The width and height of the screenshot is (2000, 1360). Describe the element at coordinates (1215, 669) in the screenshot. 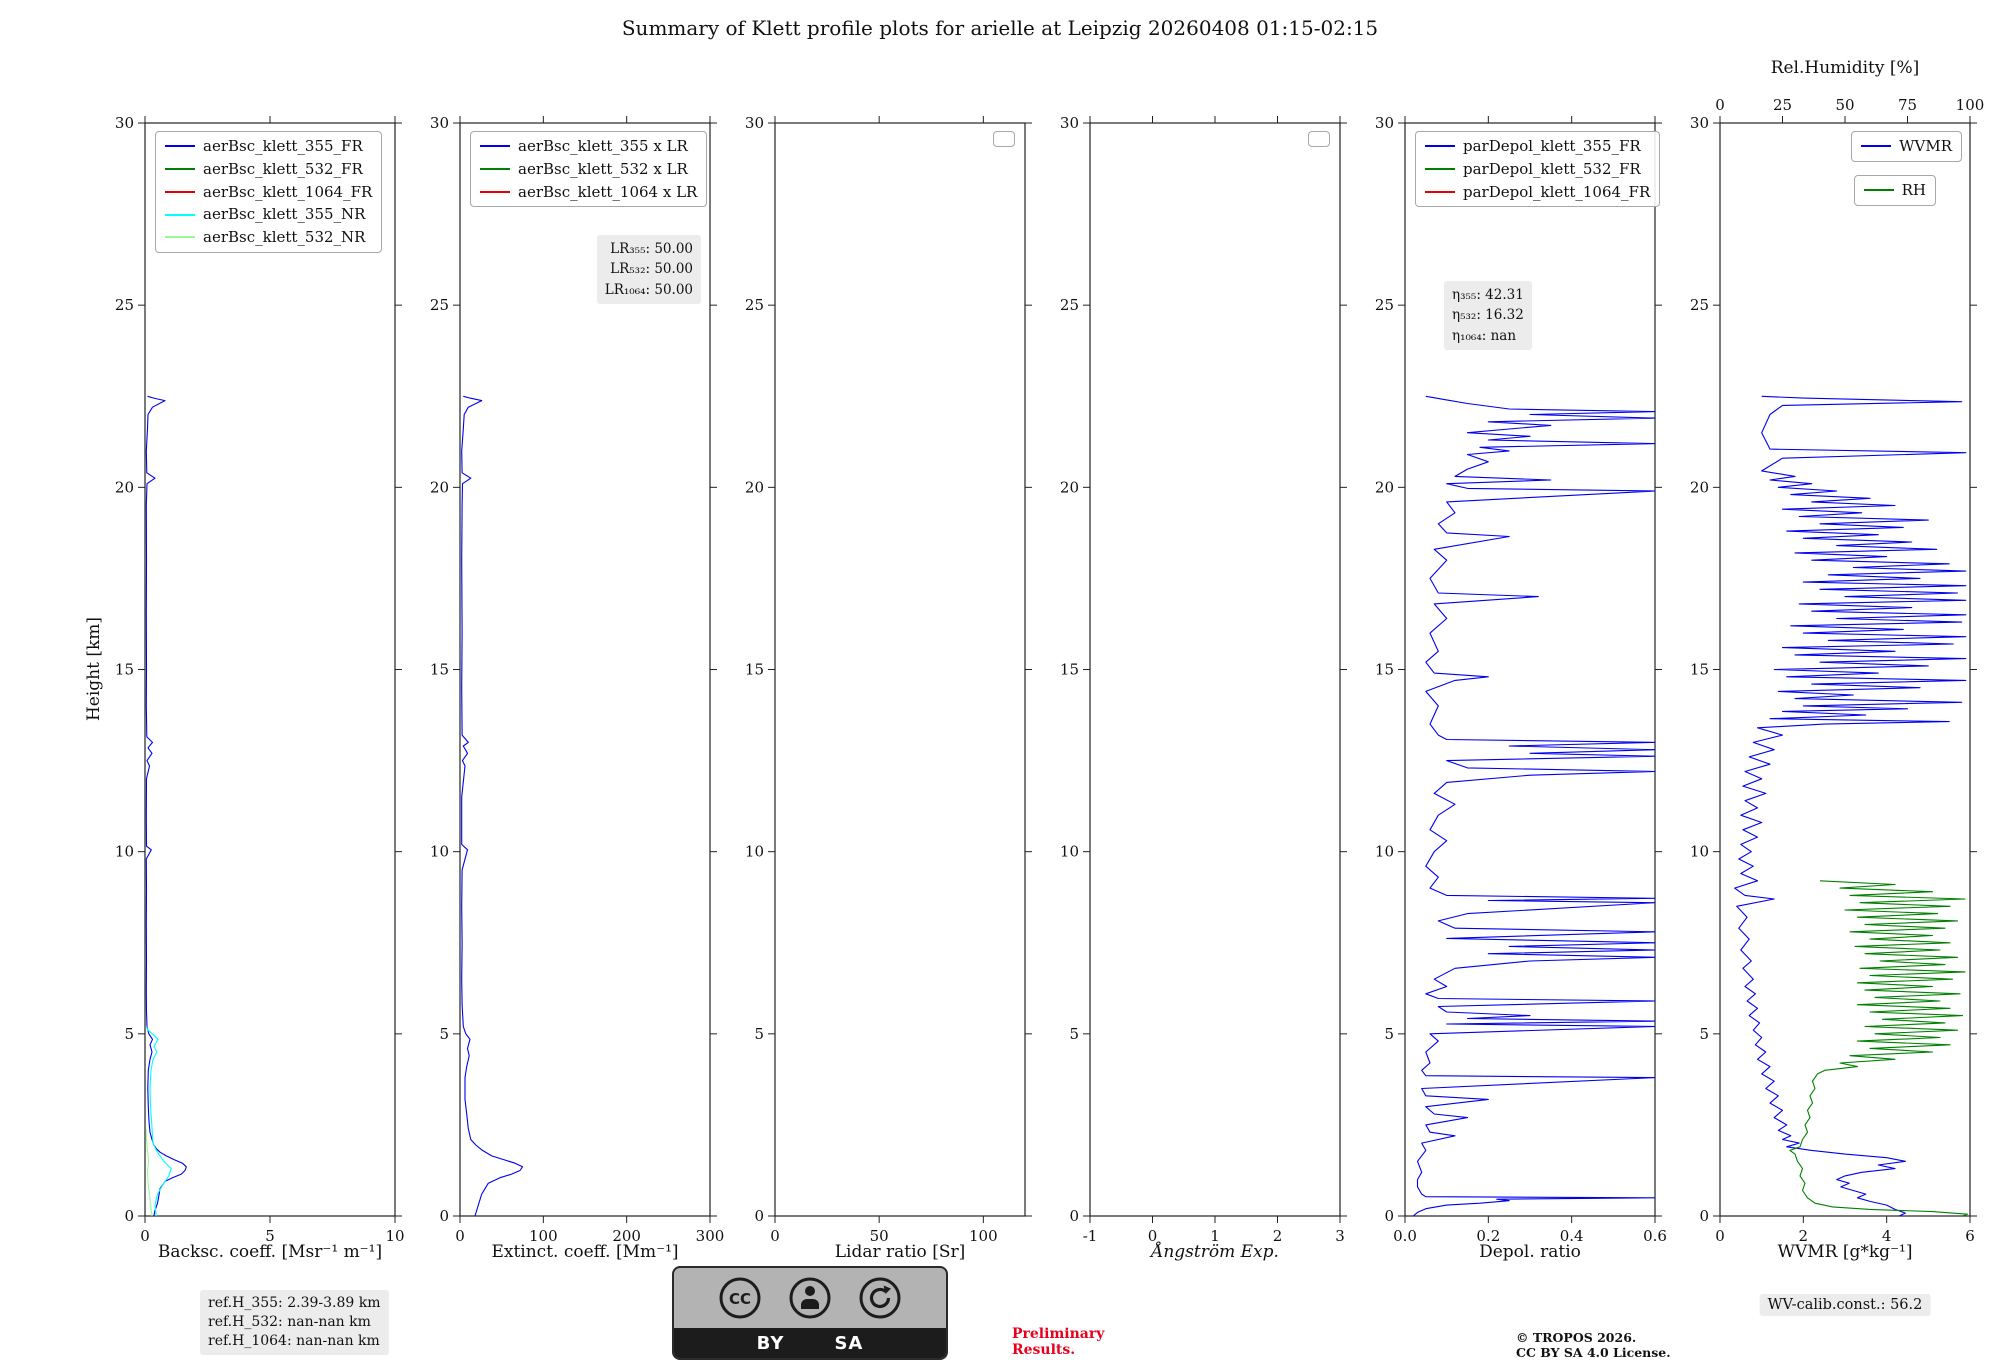

I see `axes-frame-angstroem` at that location.